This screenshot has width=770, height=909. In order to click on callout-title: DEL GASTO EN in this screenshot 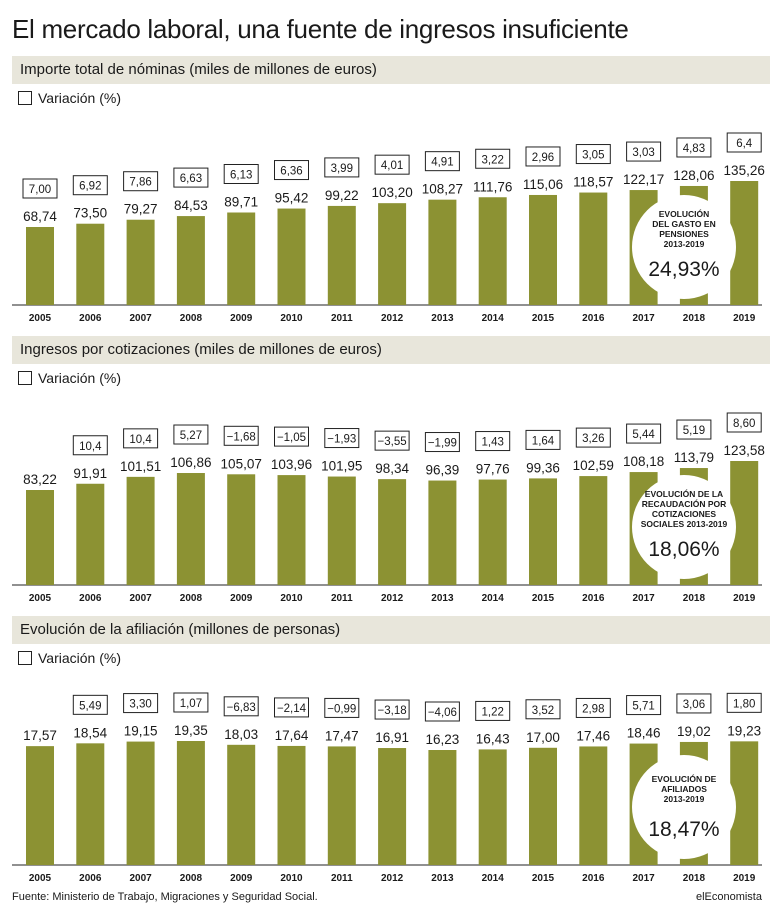, I will do `click(683, 224)`.